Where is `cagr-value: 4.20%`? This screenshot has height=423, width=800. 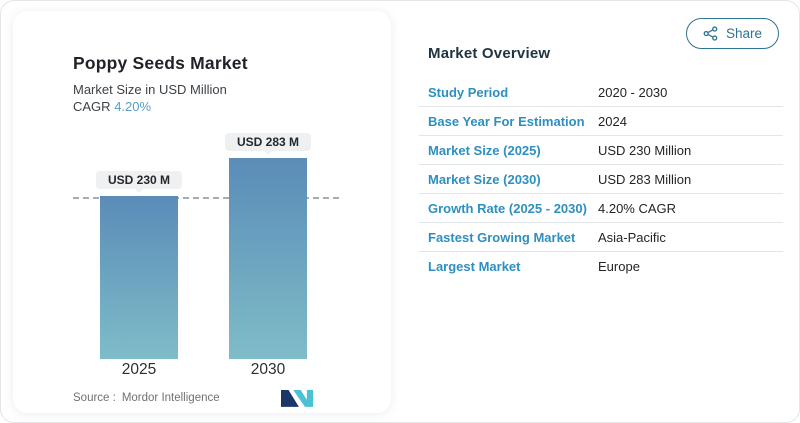
cagr-value: 4.20% is located at coordinates (133, 106).